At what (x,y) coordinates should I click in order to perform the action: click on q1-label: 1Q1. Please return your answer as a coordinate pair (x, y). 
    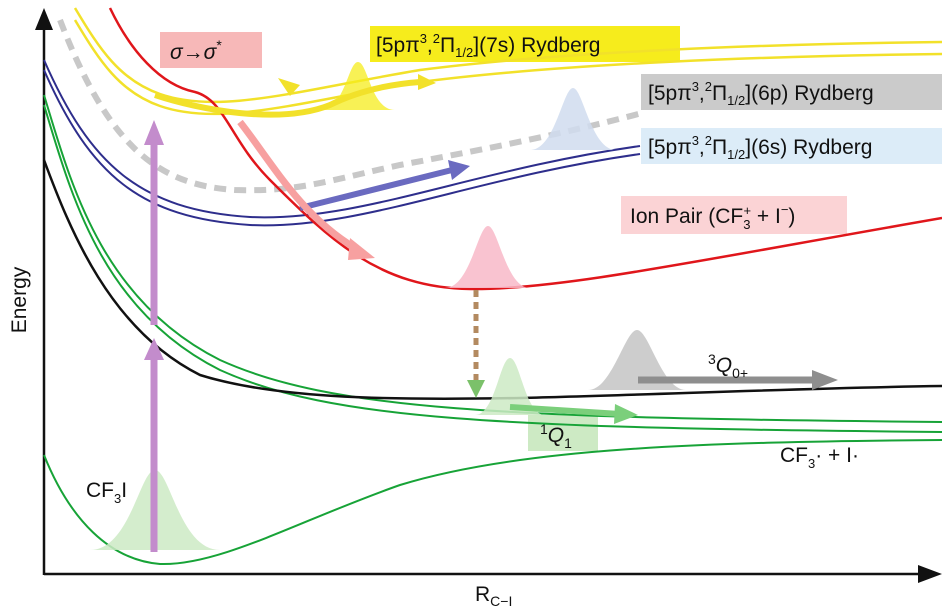
    Looking at the image, I should click on (556, 436).